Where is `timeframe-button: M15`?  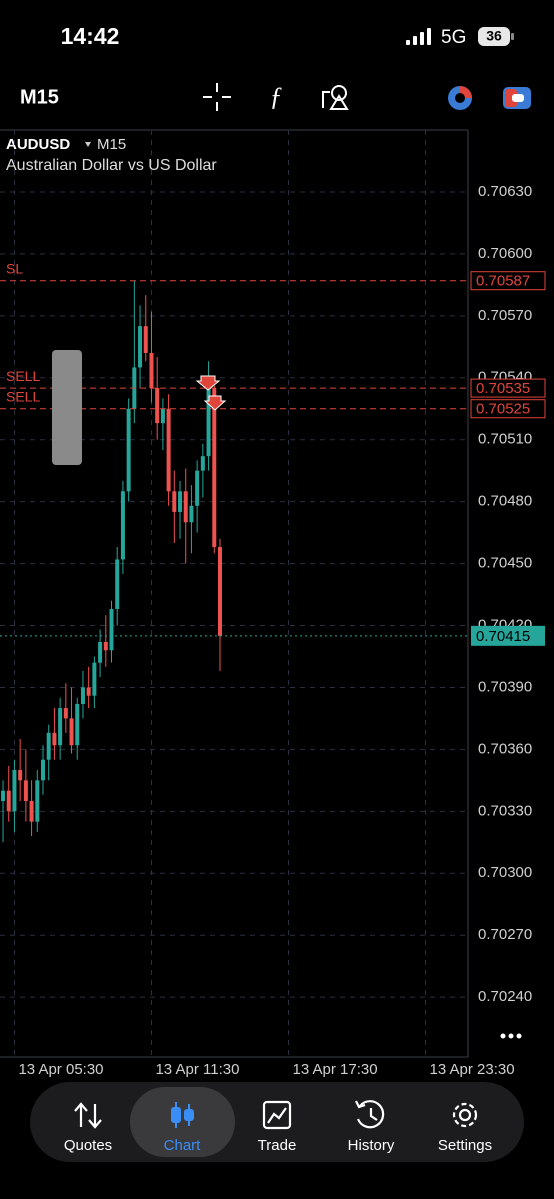 timeframe-button: M15 is located at coordinates (39, 97).